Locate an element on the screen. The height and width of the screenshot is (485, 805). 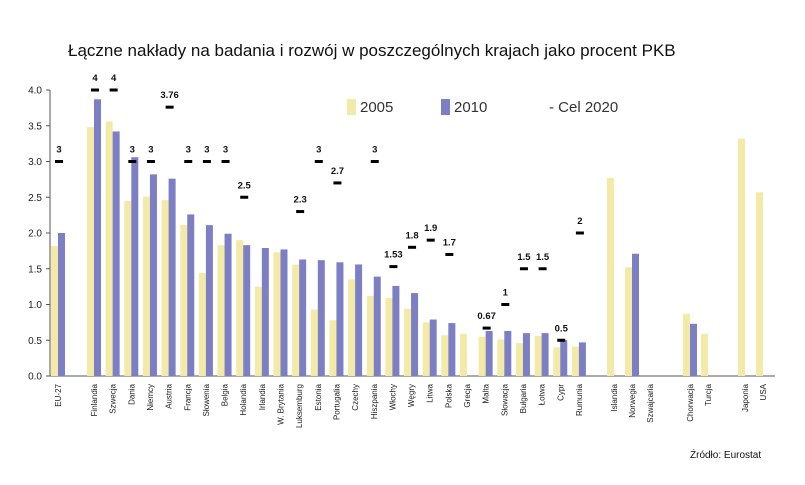
x-tick-label-litwa: Litwa is located at coordinates (430, 392).